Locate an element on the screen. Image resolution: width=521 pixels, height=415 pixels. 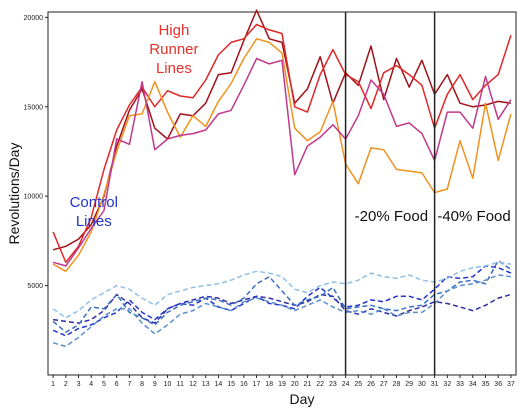
annotation-4: -40% Food is located at coordinates (473, 216).